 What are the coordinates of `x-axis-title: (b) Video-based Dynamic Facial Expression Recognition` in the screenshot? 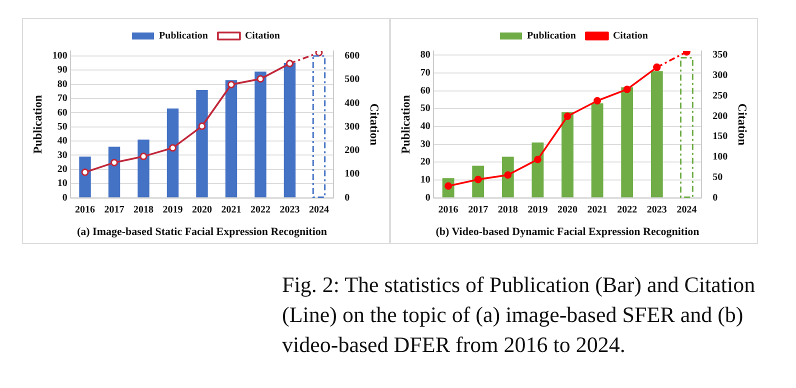 It's located at (568, 232).